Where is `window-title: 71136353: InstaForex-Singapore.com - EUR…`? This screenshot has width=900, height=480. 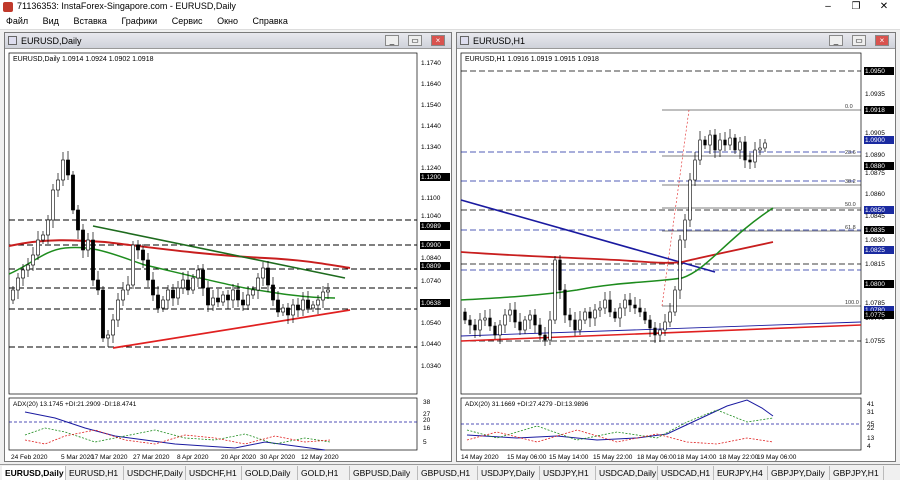 window-title: 71136353: InstaForex-Singapore.com - EUR… is located at coordinates (126, 6).